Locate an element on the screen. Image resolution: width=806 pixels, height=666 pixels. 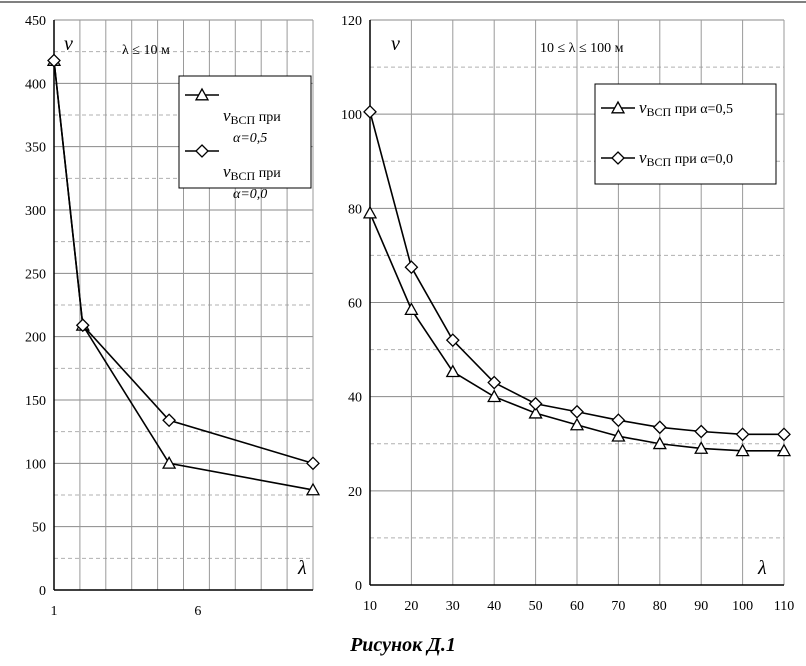
y-tick-label: 400 is located at coordinates (35, 84).